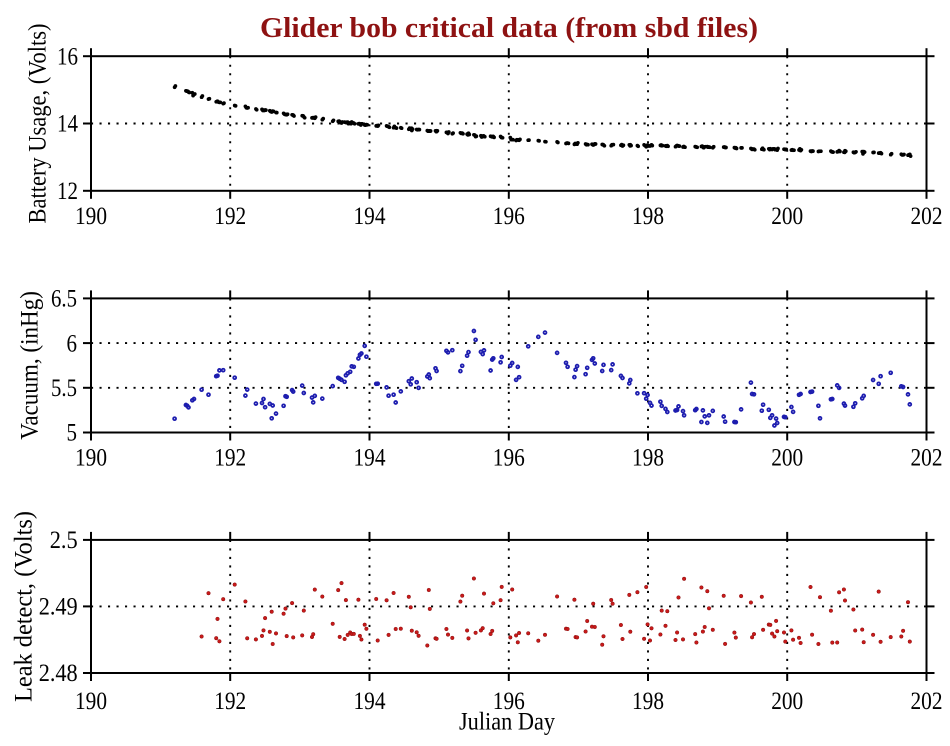 This screenshot has width=950, height=746. Describe the element at coordinates (72, 433) in the screenshot. I see `svg-text: 5` at that location.